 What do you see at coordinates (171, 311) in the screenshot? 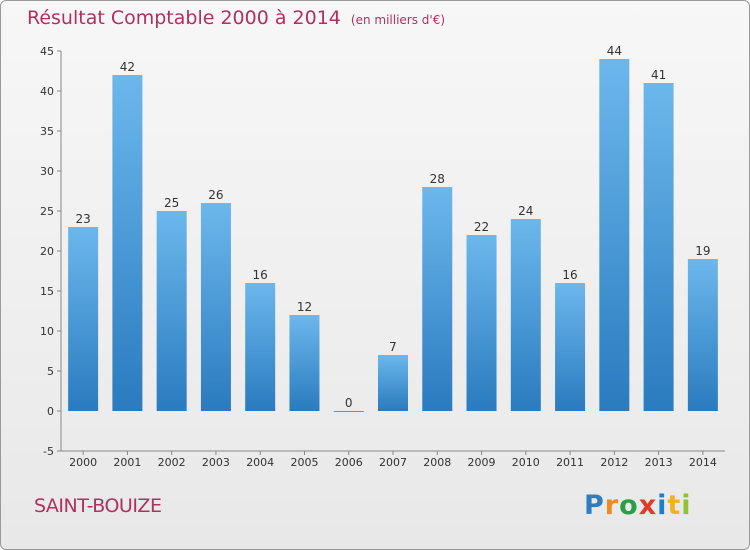
I see `bar-2002` at bounding box center [171, 311].